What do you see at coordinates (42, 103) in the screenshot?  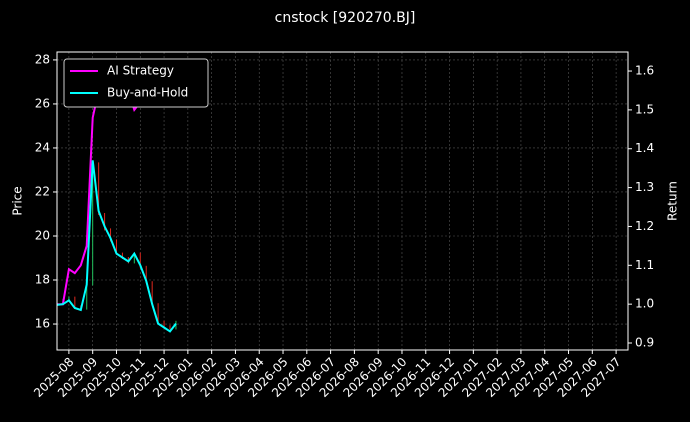 I see `y-tick-label: 26` at bounding box center [42, 103].